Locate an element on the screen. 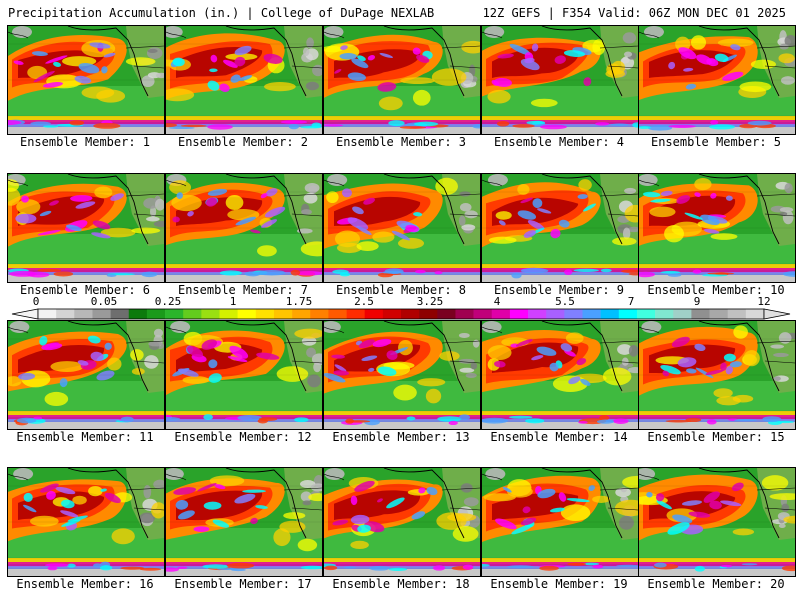 This screenshot has width=800, height=600. ensemble-member-label: Ensemble Member: 17 is located at coordinates (243, 584).